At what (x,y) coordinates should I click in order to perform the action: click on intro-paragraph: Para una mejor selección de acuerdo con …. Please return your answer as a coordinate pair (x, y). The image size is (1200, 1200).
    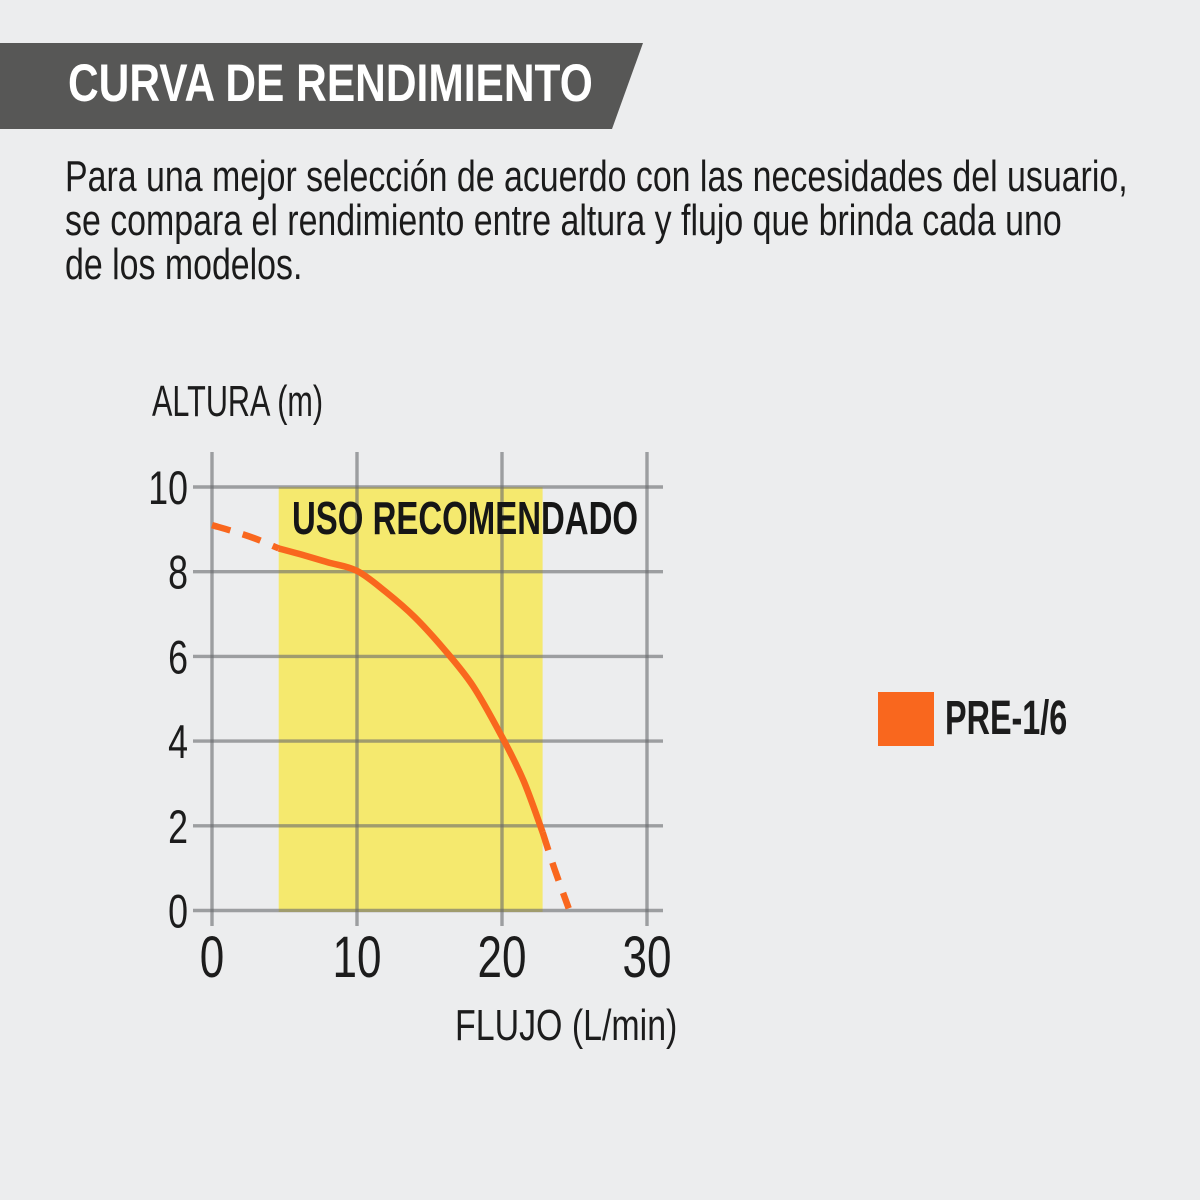
    Looking at the image, I should click on (632, 221).